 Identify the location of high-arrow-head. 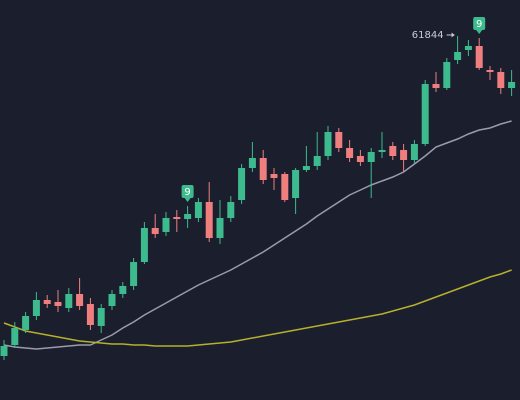
(453, 35).